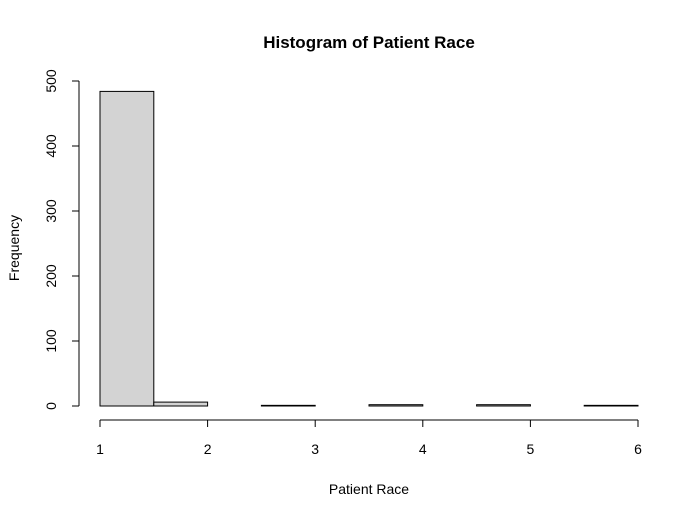  I want to click on y-tick-label-1: 100, so click(51, 341).